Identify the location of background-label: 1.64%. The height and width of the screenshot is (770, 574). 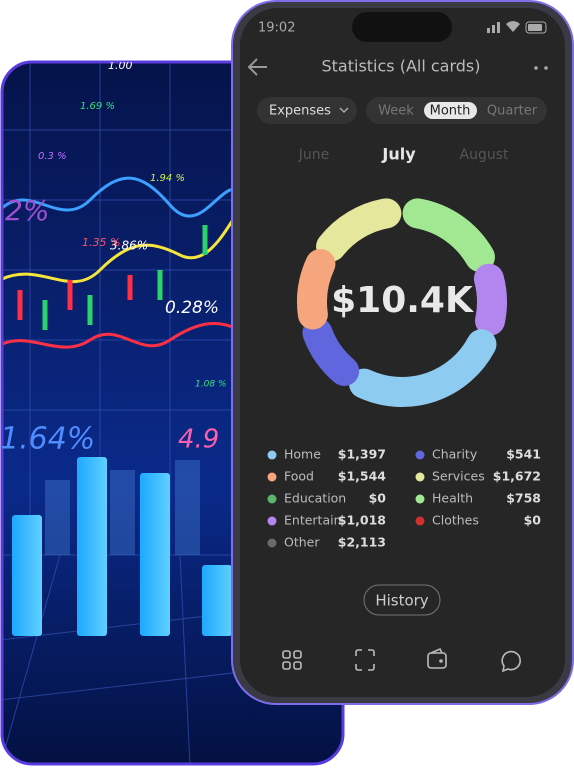
(47, 439).